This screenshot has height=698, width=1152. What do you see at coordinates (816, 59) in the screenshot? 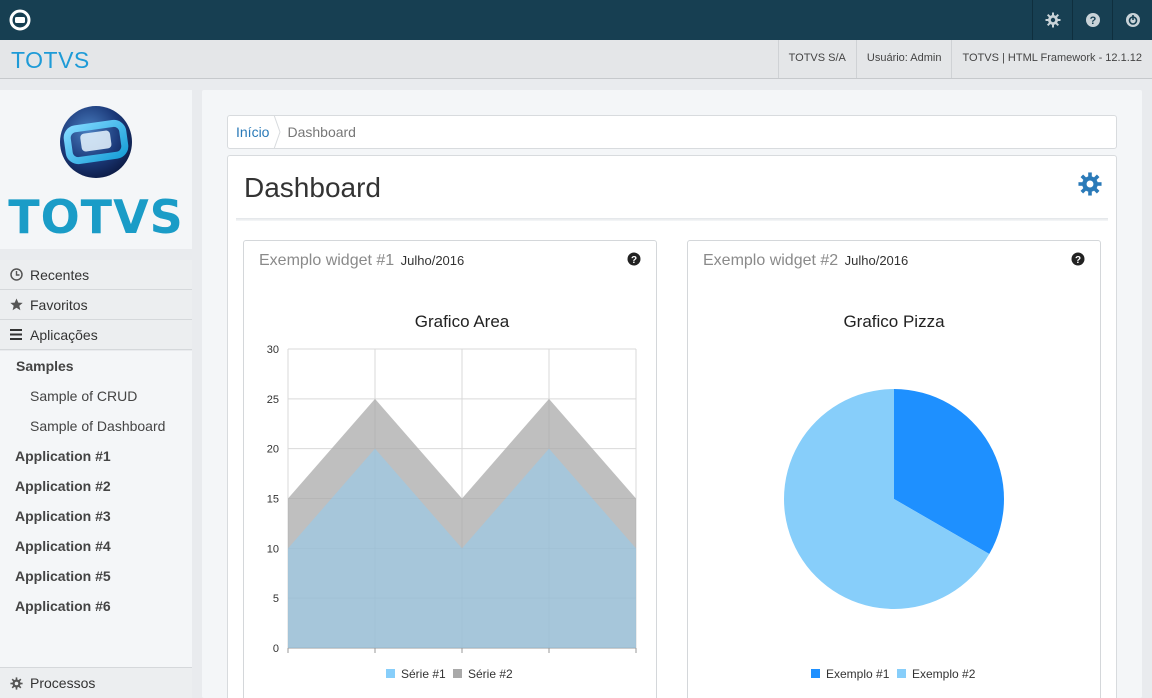
I see `company-label: TOTVS S/A` at bounding box center [816, 59].